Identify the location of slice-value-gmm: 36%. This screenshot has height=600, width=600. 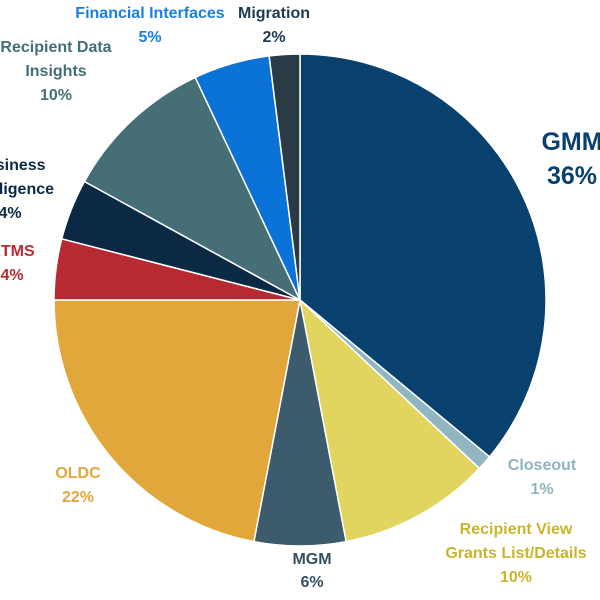
(572, 176).